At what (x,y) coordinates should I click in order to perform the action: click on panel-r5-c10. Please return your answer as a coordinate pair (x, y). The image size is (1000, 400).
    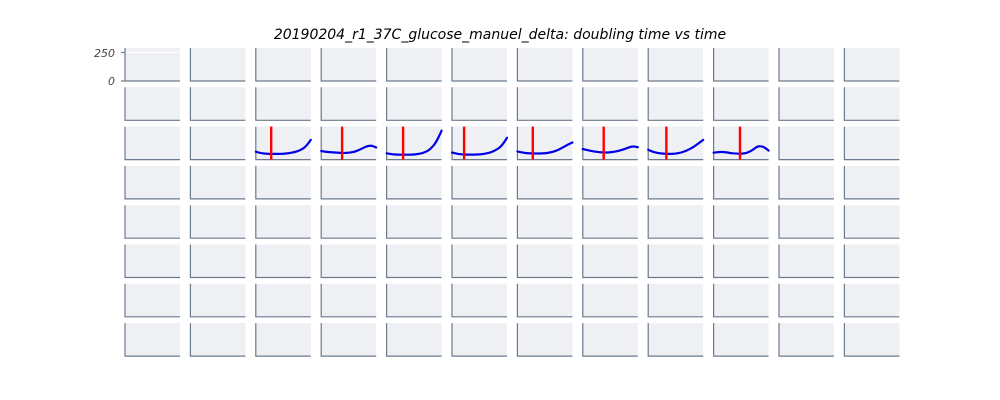
    Looking at the image, I should click on (806, 261).